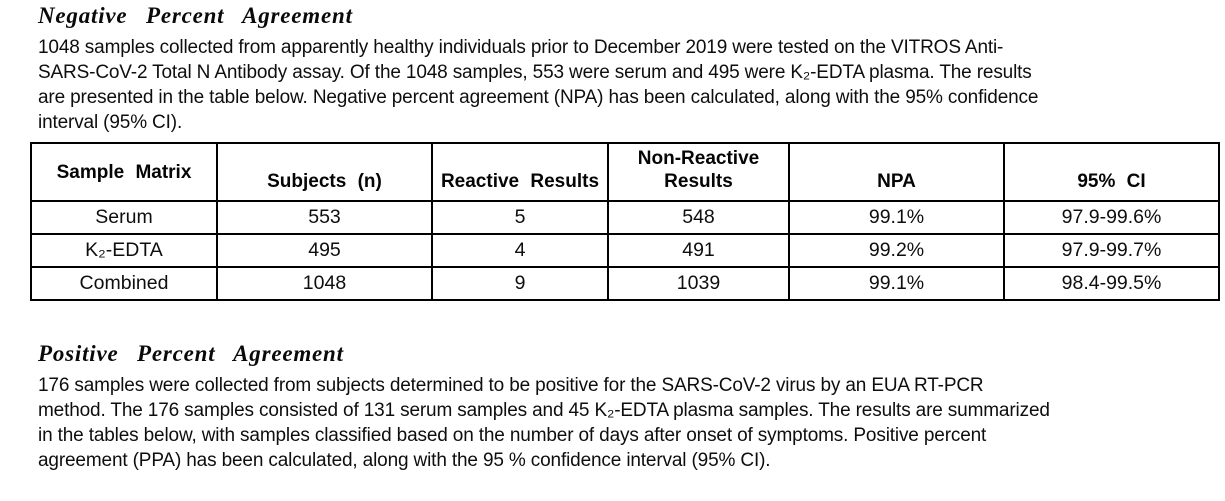 The width and height of the screenshot is (1225, 501). I want to click on table-cell: 1039, so click(698, 283).